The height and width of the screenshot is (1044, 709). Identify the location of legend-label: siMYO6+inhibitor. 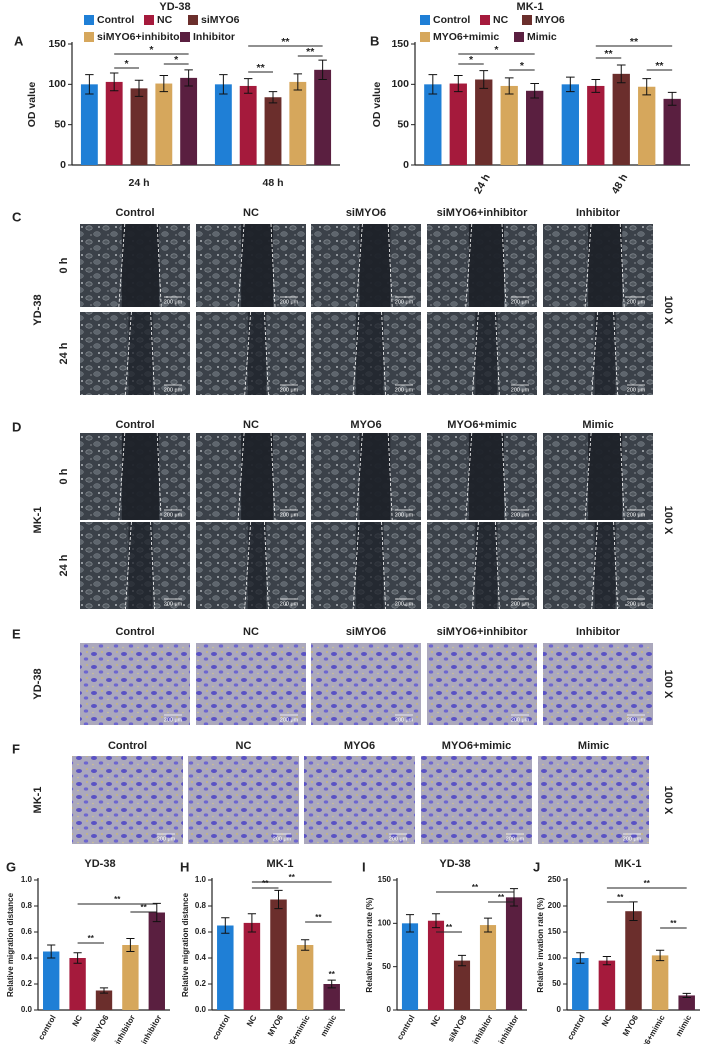
(140, 37).